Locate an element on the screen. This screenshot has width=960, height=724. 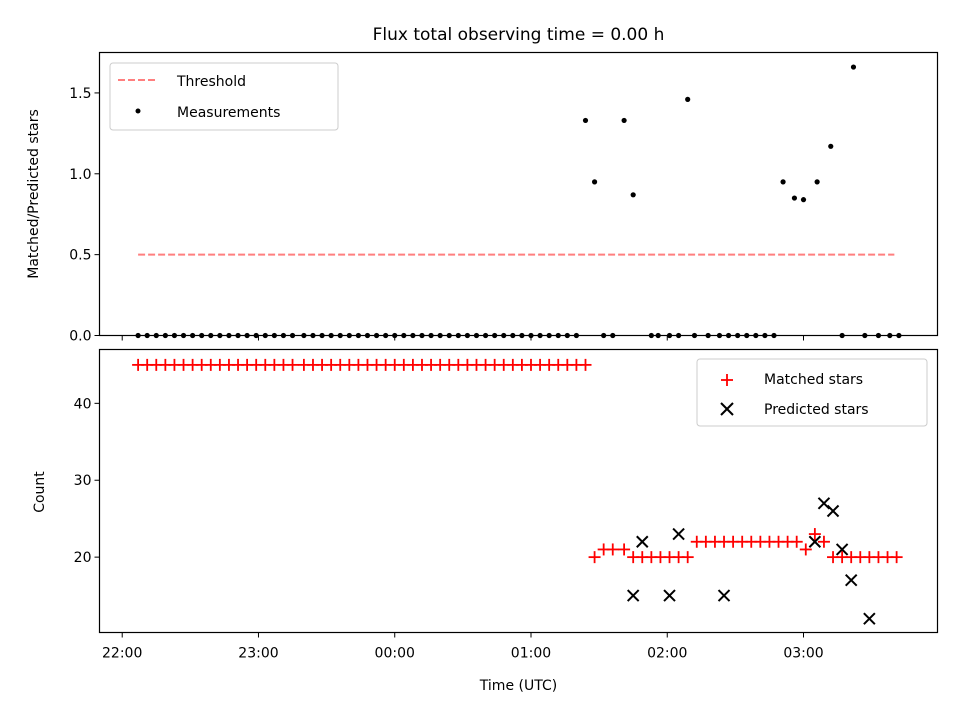
bottom-y-axis-label: Count is located at coordinates (40, 492).